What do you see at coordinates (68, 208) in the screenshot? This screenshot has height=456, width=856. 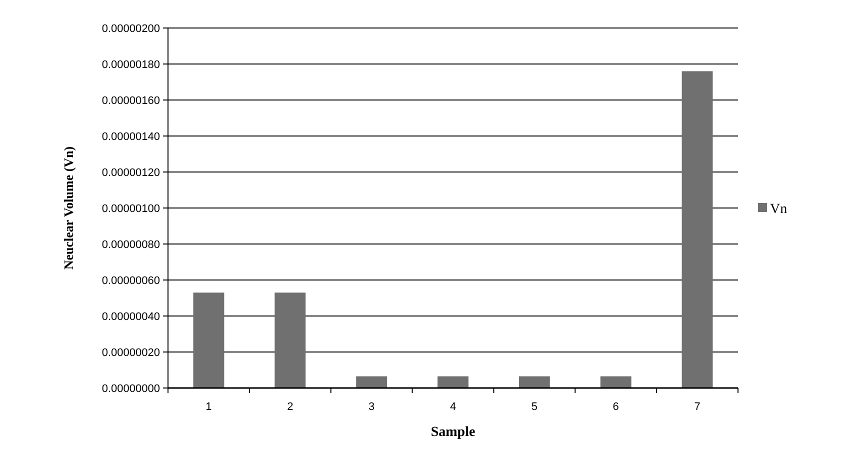 I see `y-axis-title: Neuclear Volume (Vn)` at bounding box center [68, 208].